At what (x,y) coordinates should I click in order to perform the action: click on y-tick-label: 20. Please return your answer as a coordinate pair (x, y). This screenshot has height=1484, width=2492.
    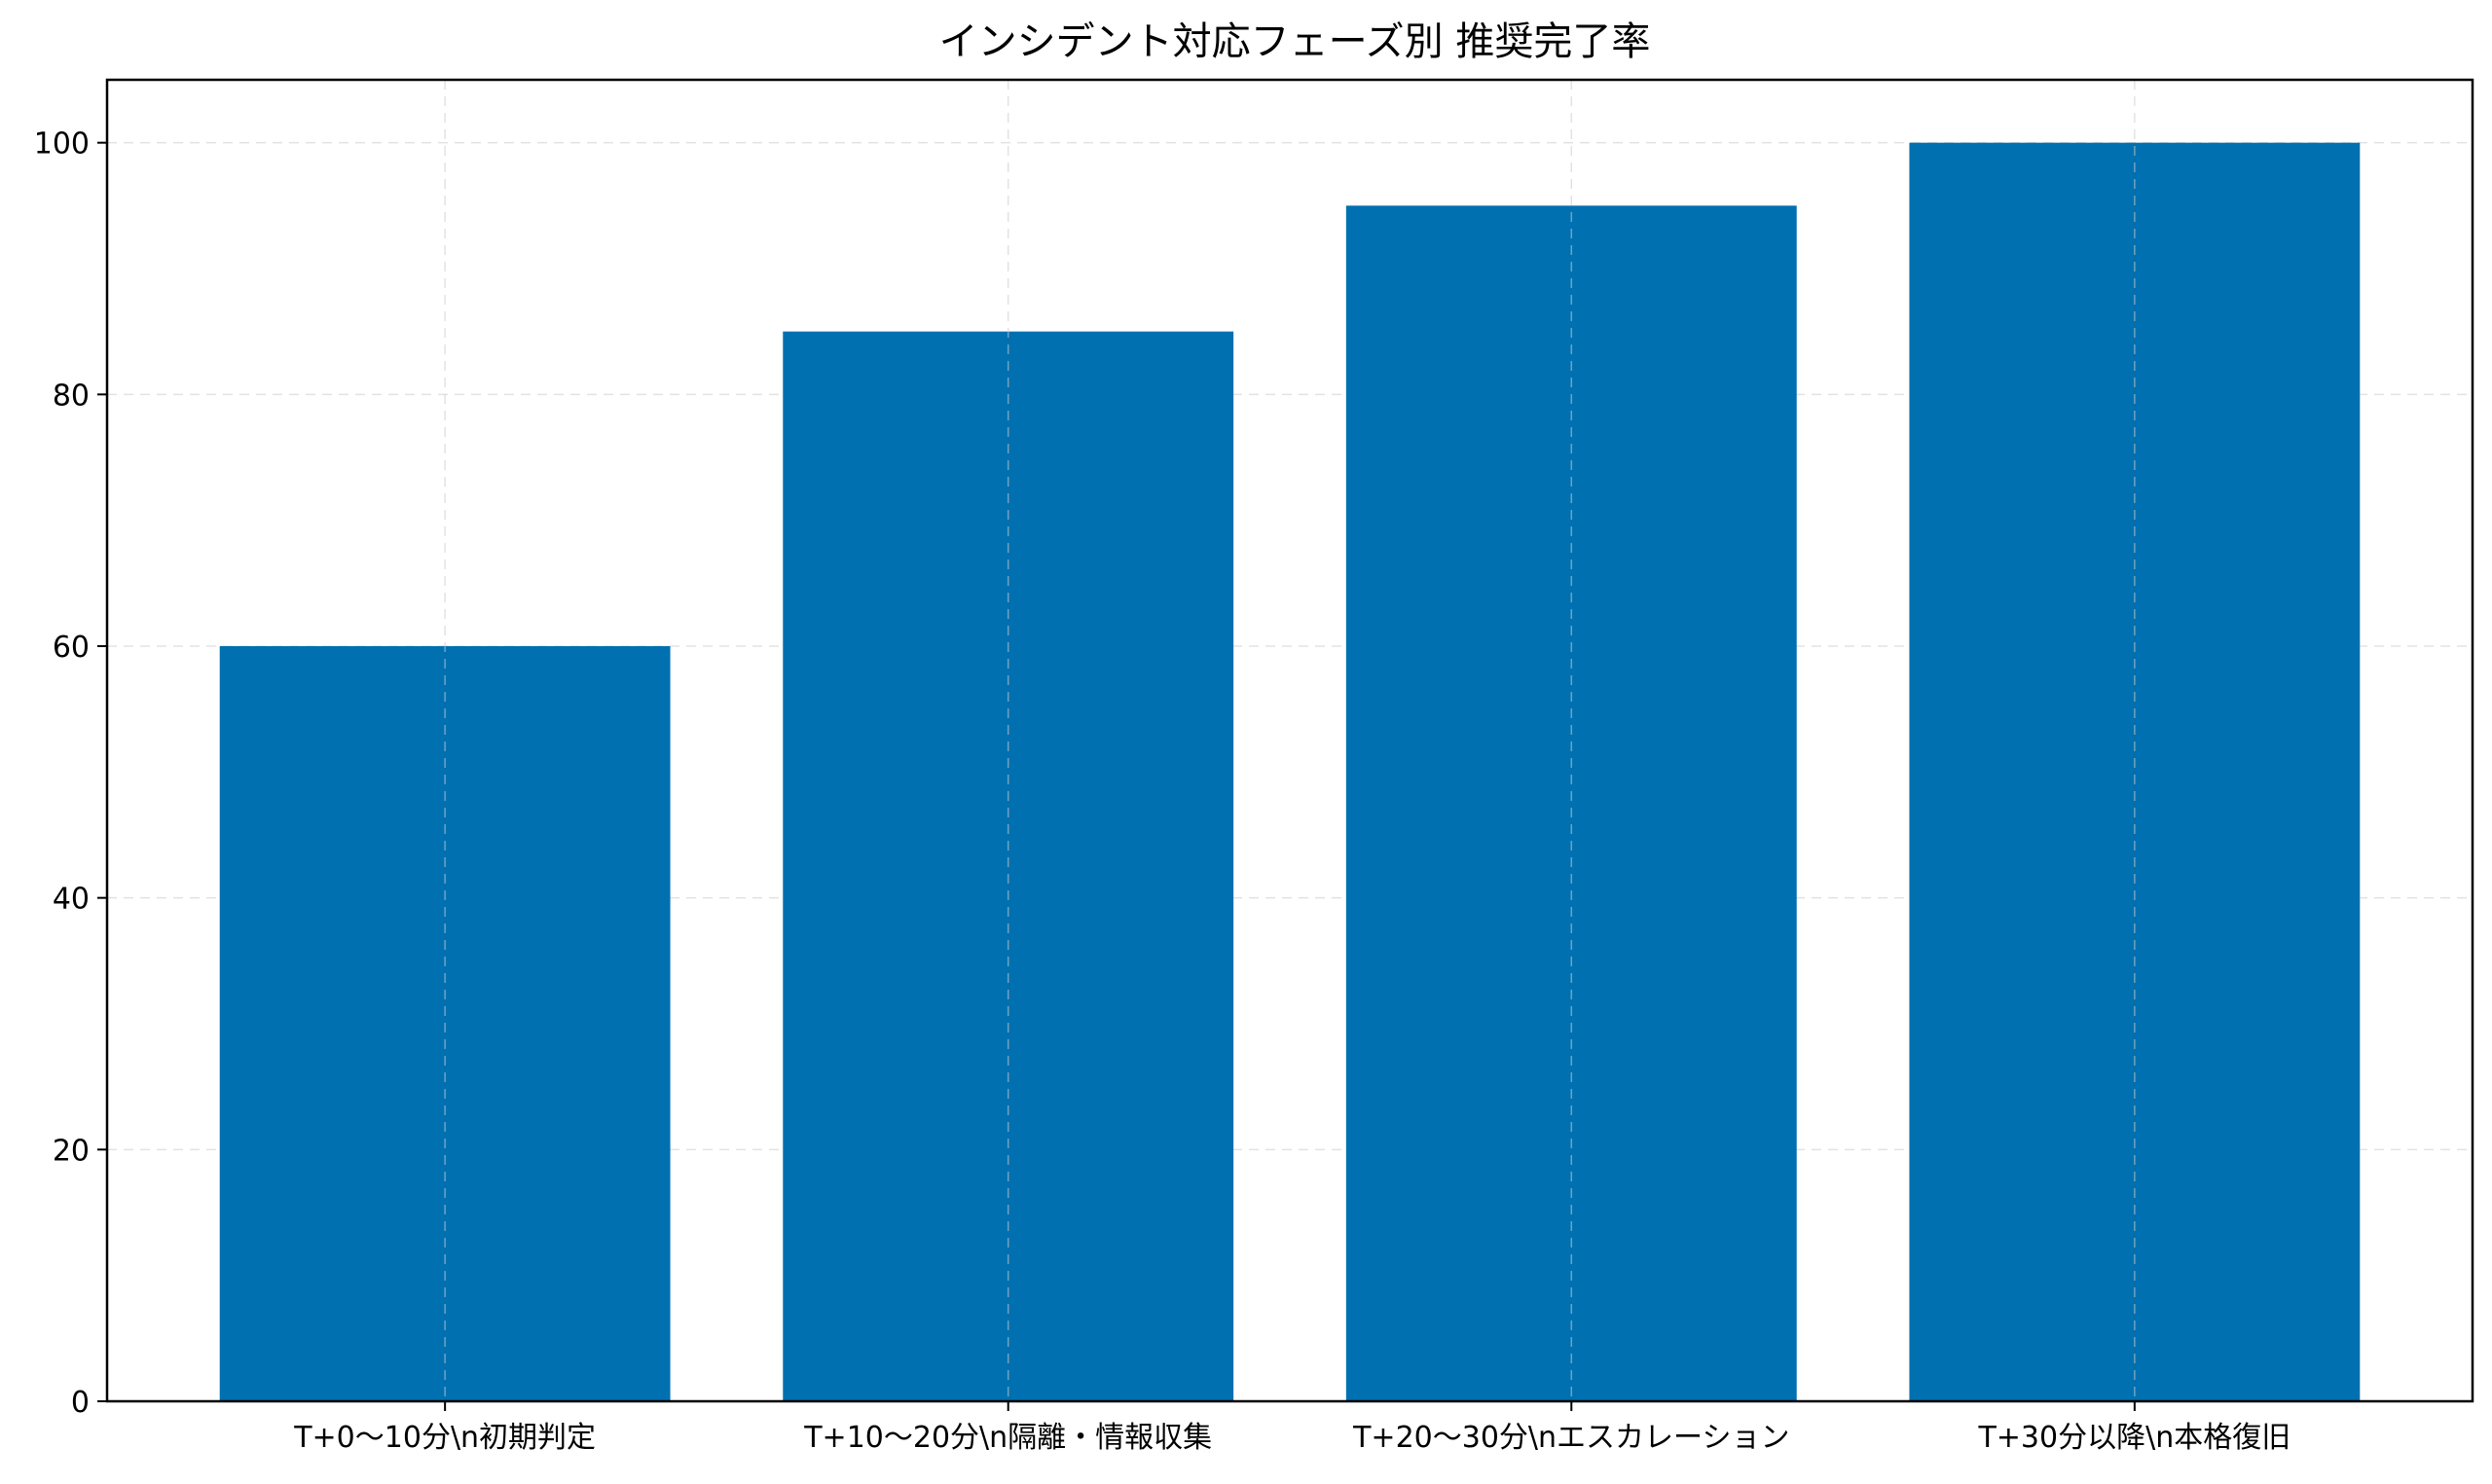
    Looking at the image, I should click on (71, 1151).